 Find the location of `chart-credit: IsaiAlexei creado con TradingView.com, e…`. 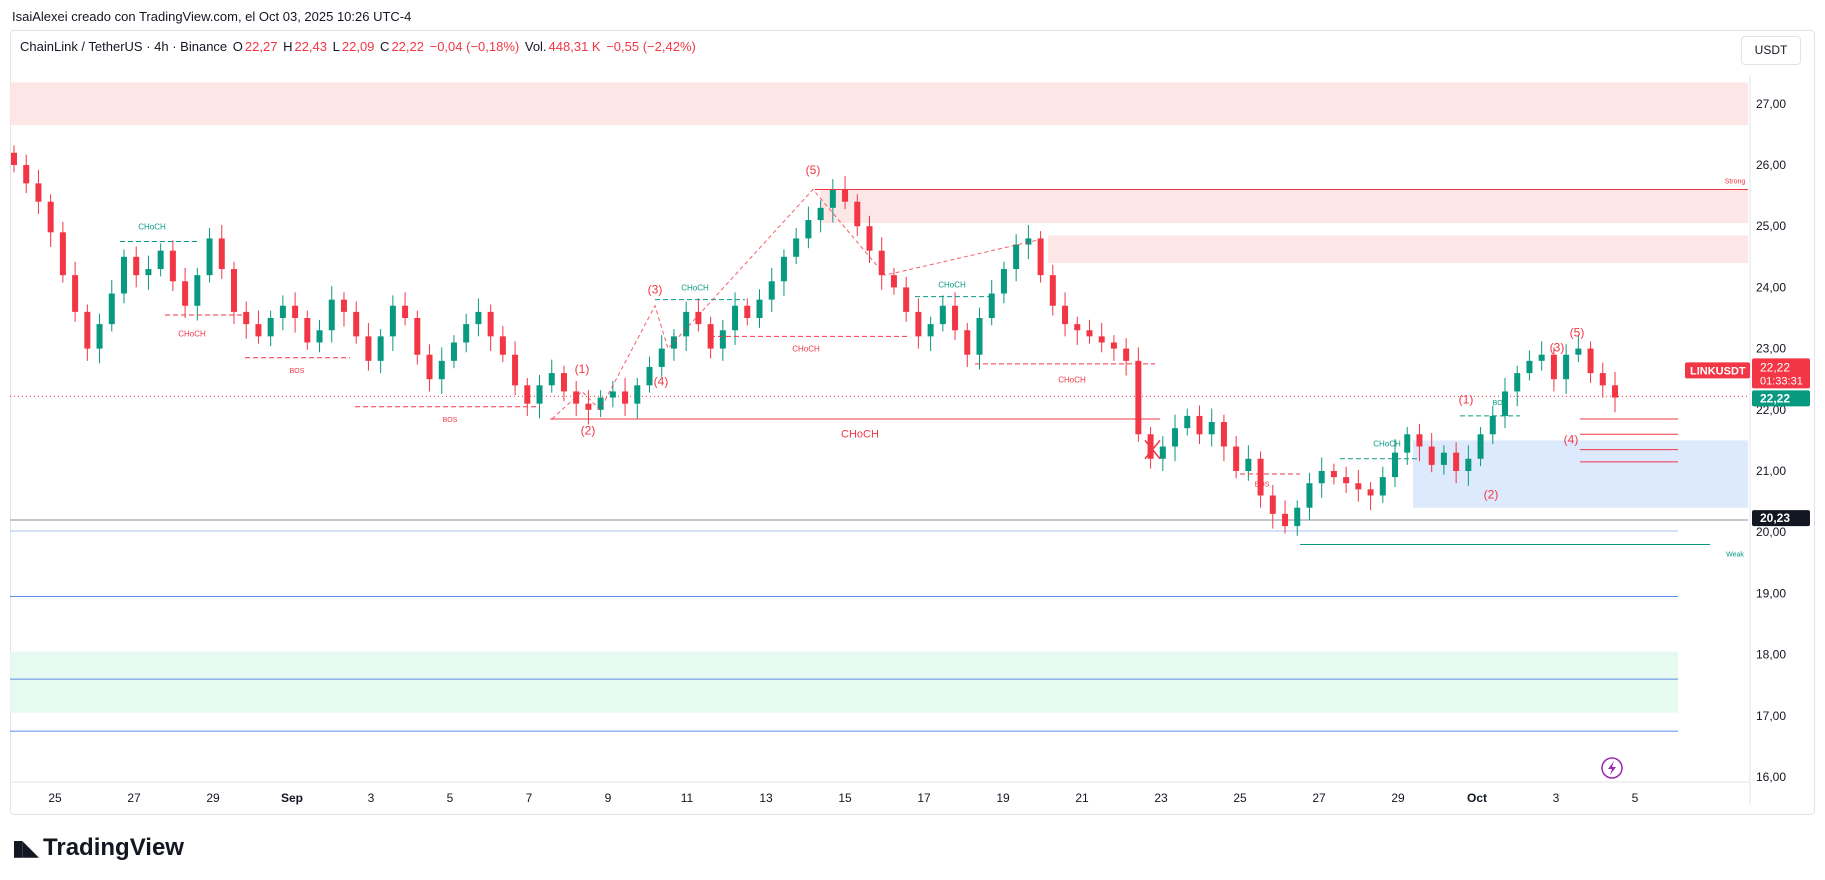

chart-credit: IsaiAlexei creado con TradingView.com, e… is located at coordinates (212, 16).